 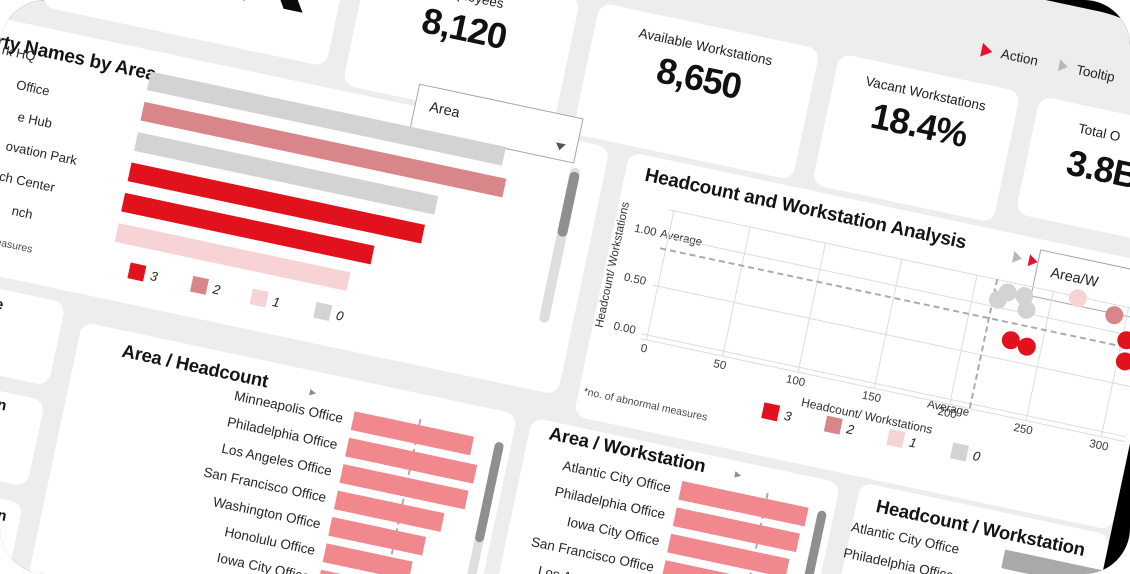 What do you see at coordinates (1096, 169) in the screenshot?
I see `kpi-value: 3.8B` at bounding box center [1096, 169].